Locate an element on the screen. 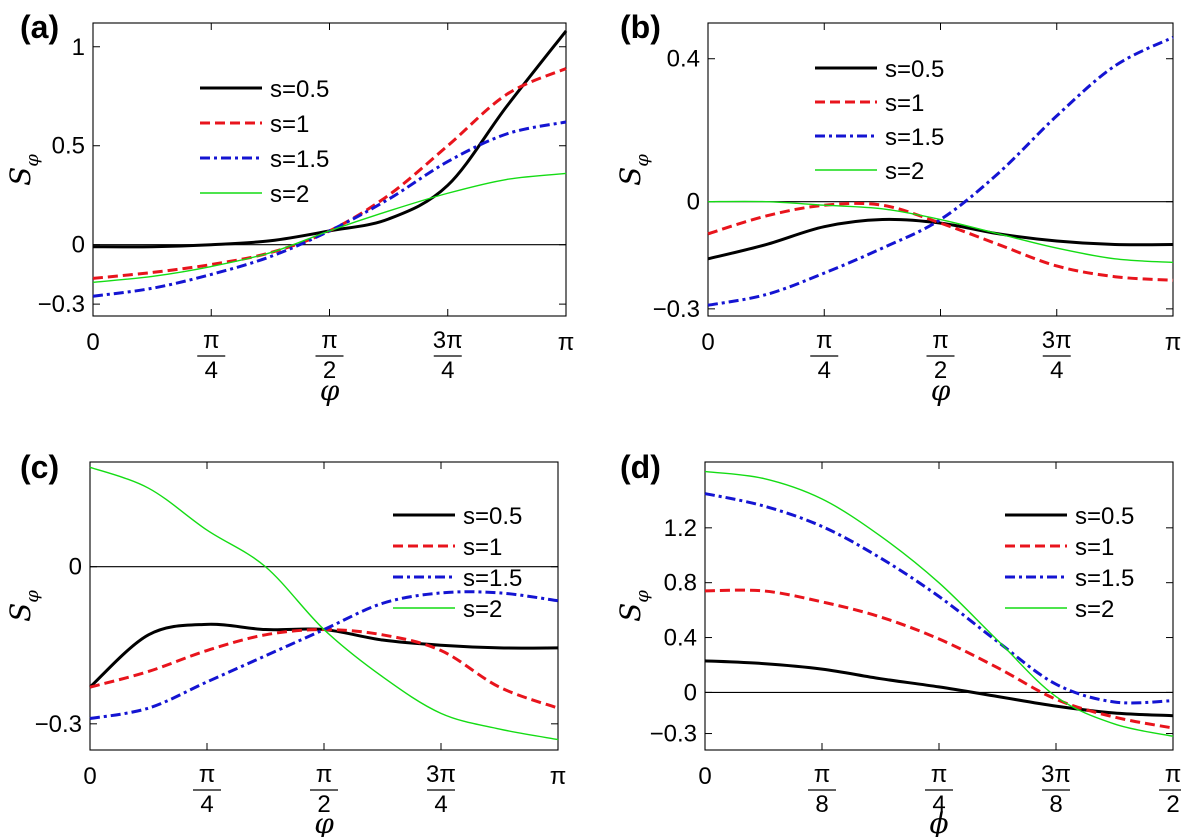 The height and width of the screenshot is (837, 1181). panel-label: (a) is located at coordinates (39, 27).